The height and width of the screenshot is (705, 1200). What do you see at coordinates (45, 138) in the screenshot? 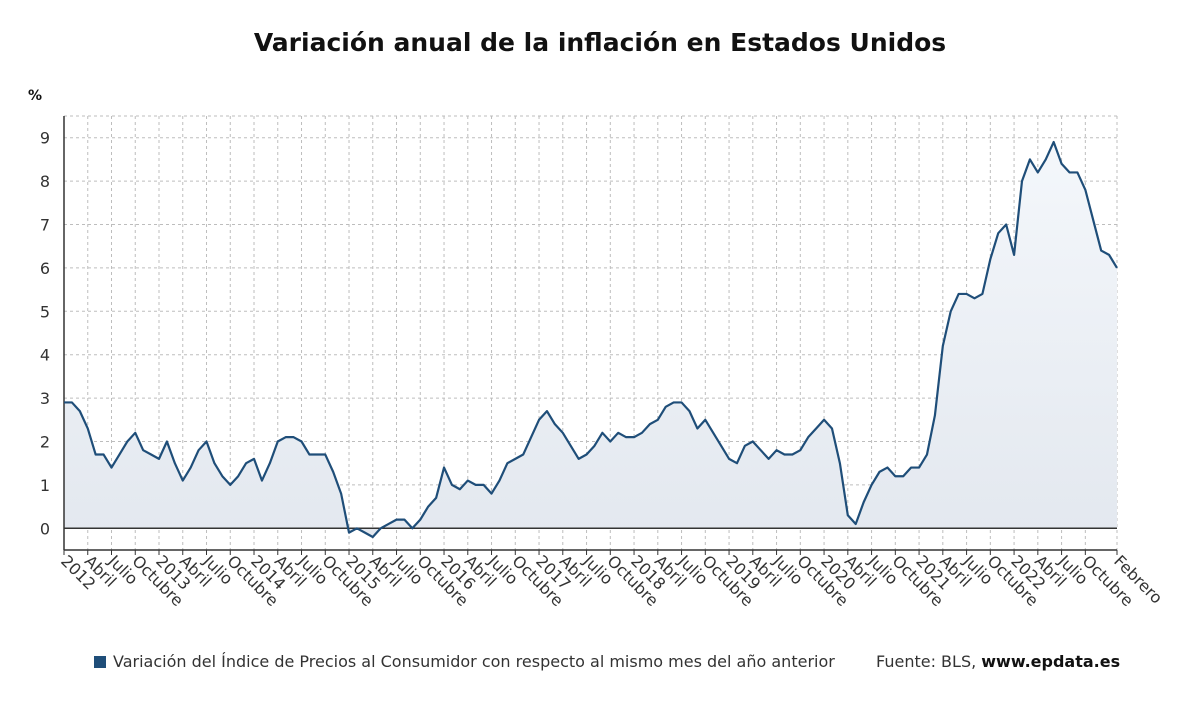
I see `y-tick-label: 9` at bounding box center [45, 138].